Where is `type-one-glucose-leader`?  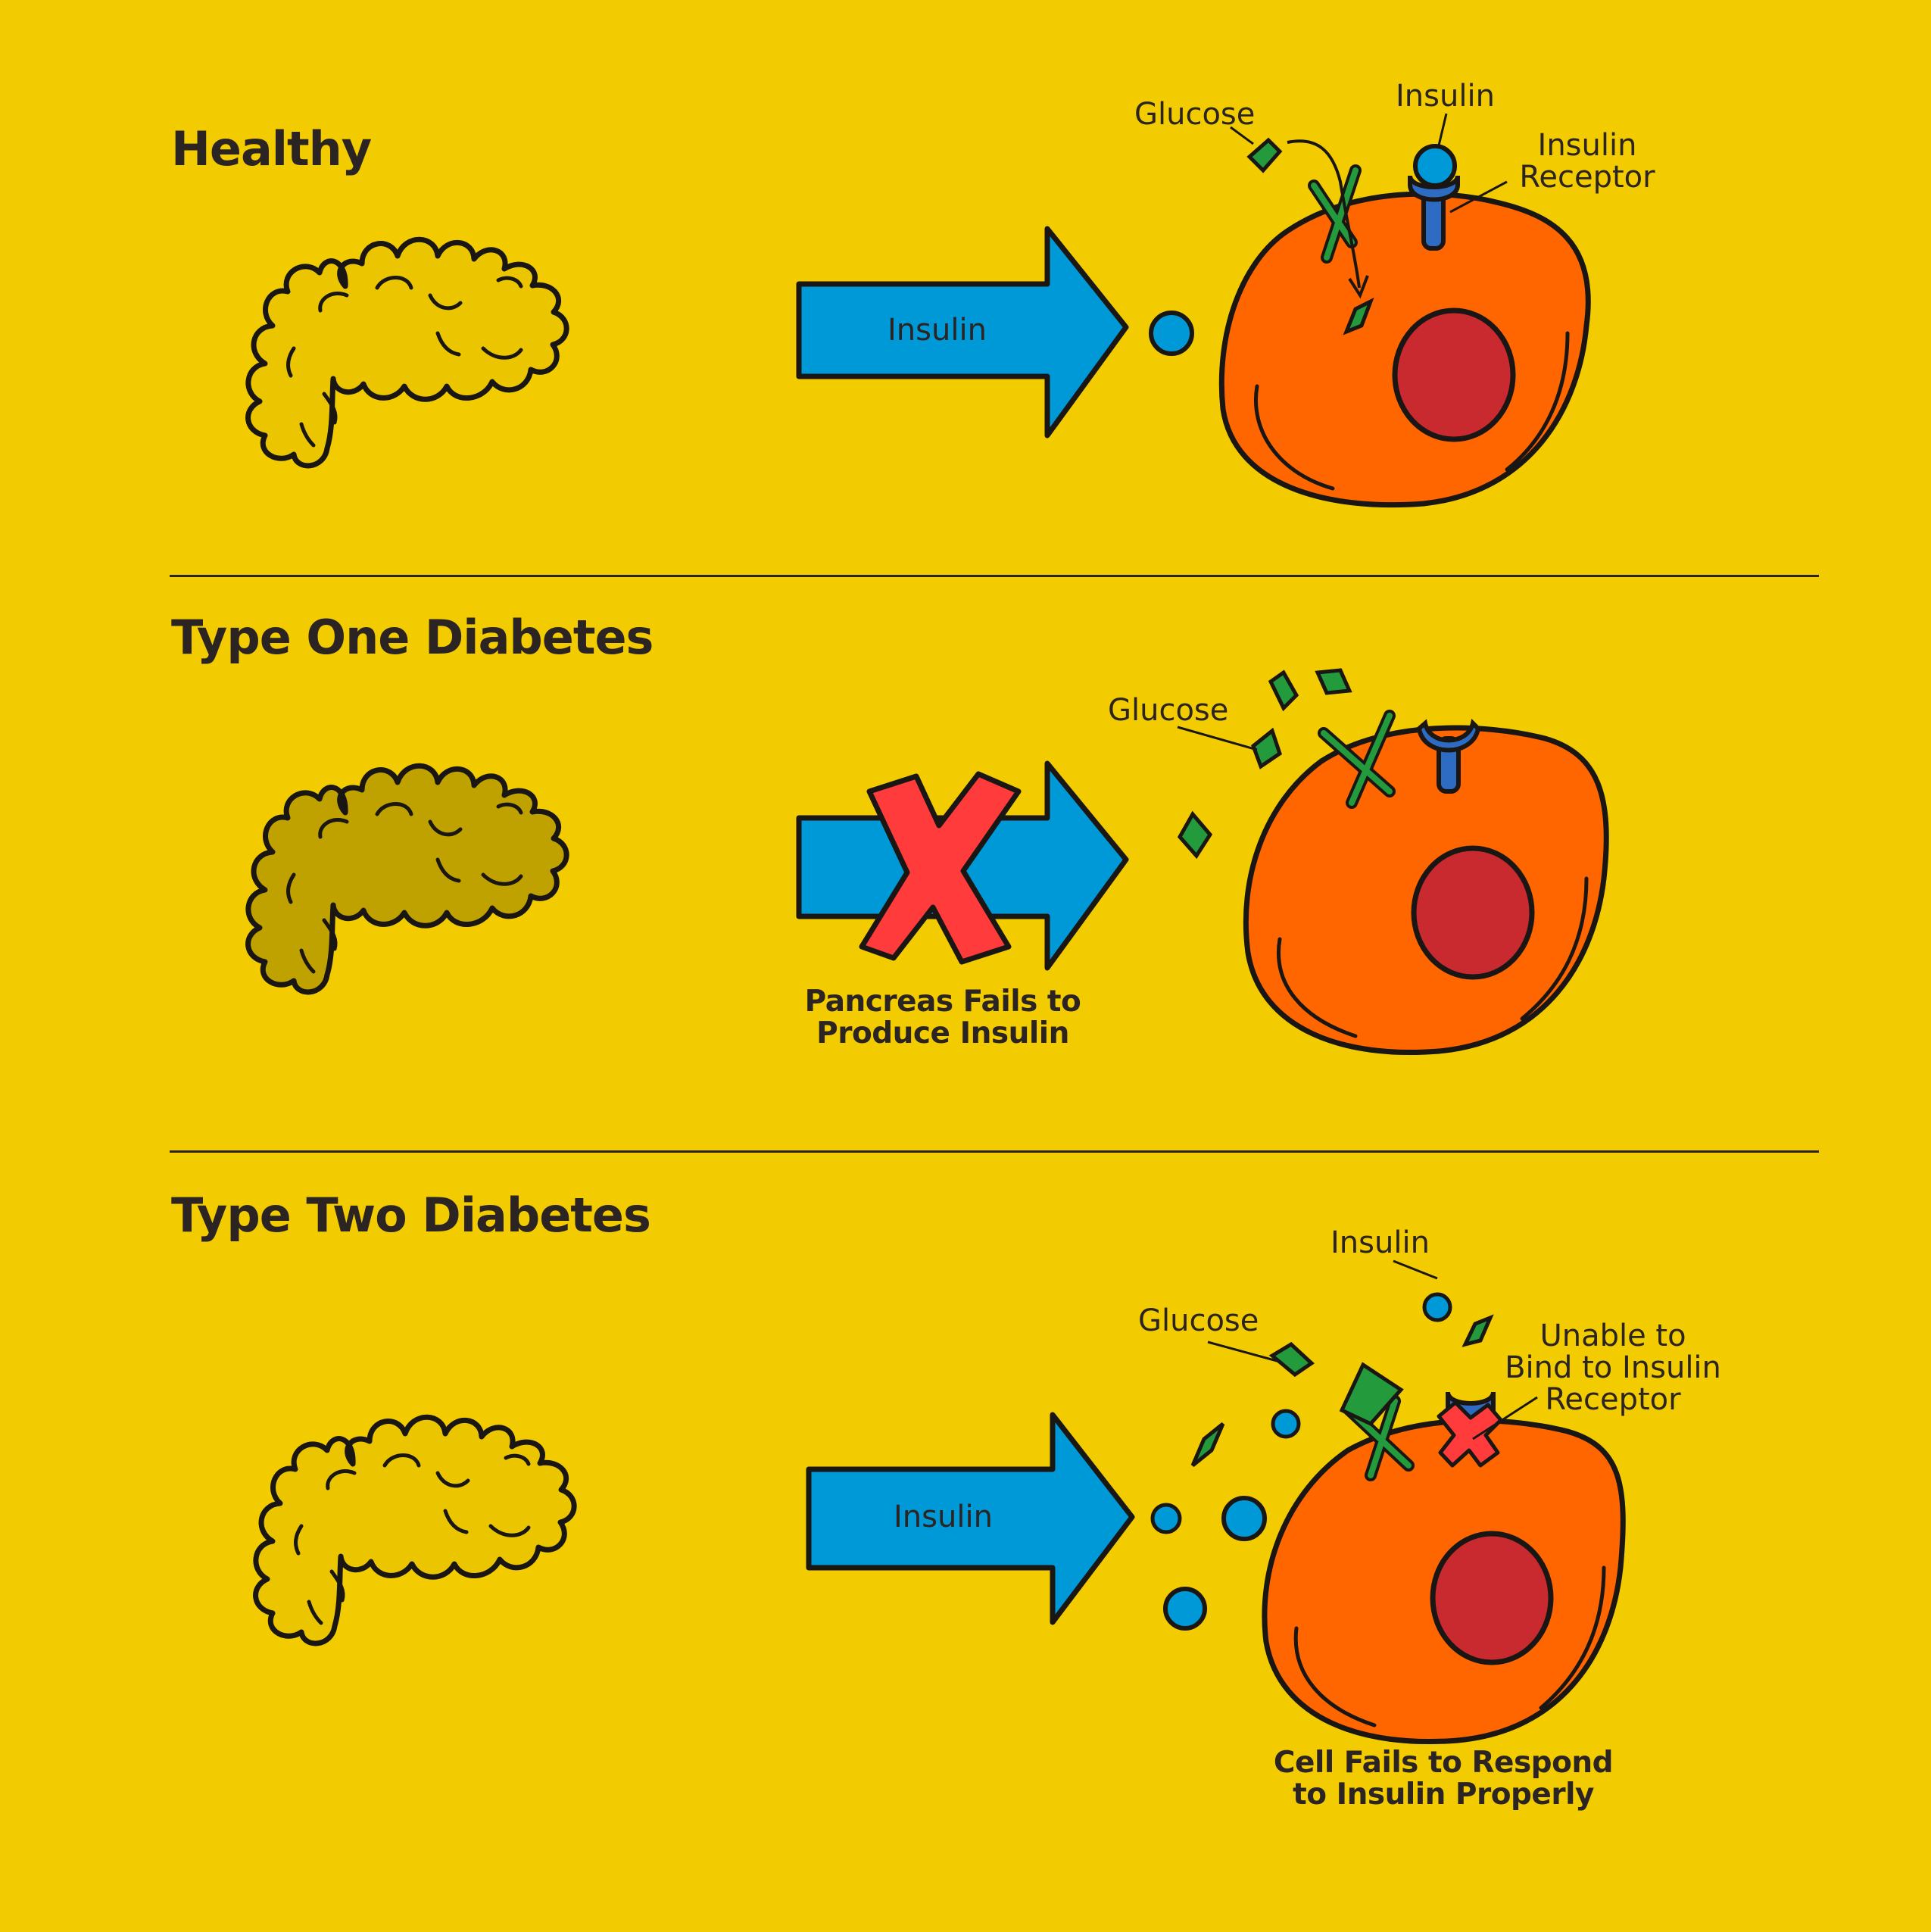 type-one-glucose-leader is located at coordinates (1217, 738).